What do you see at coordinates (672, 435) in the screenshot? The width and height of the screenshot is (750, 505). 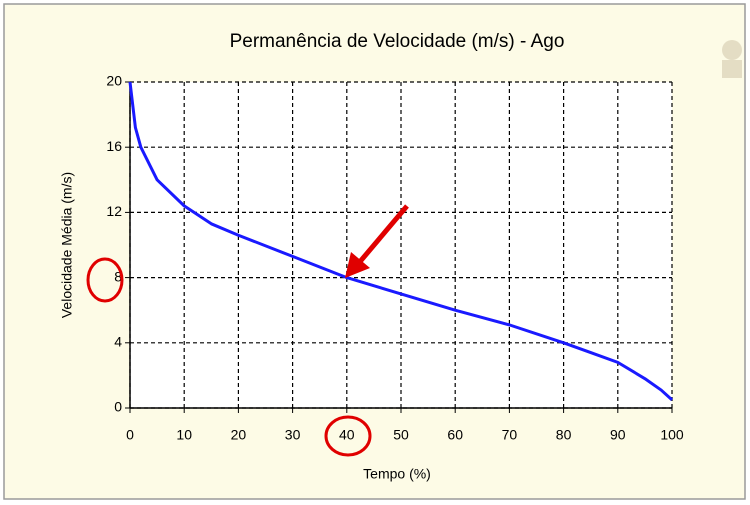 I see `x-tick-label: 100` at bounding box center [672, 435].